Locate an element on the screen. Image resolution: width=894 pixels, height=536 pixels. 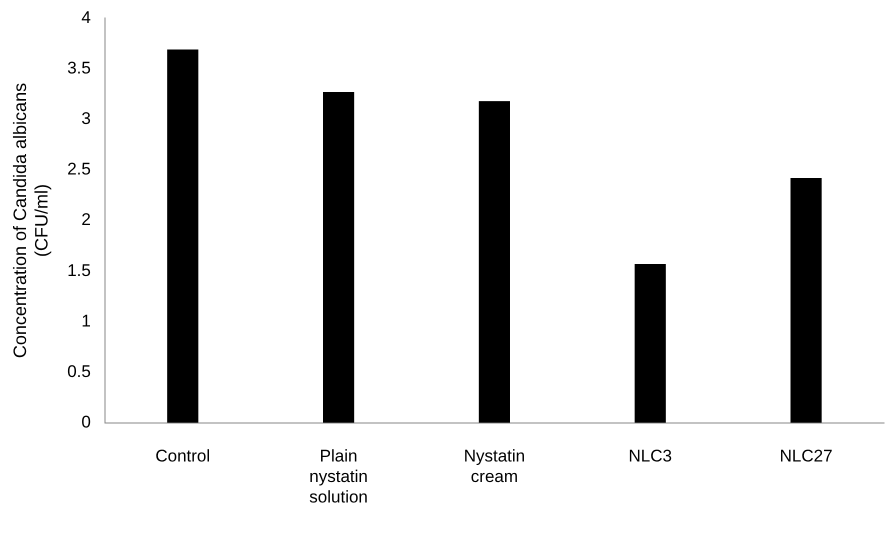
x-tick-label: NLC27 is located at coordinates (806, 456).